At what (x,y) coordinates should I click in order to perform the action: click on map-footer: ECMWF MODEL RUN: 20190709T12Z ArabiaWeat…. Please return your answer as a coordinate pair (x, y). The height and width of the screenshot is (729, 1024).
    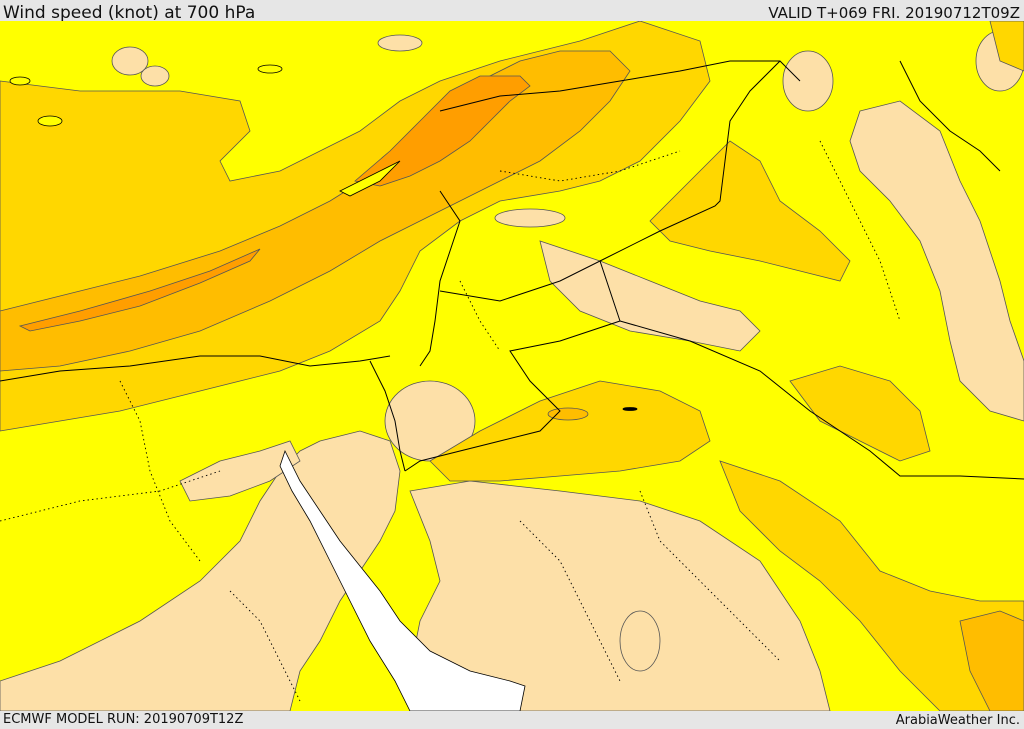
    Looking at the image, I should click on (512, 720).